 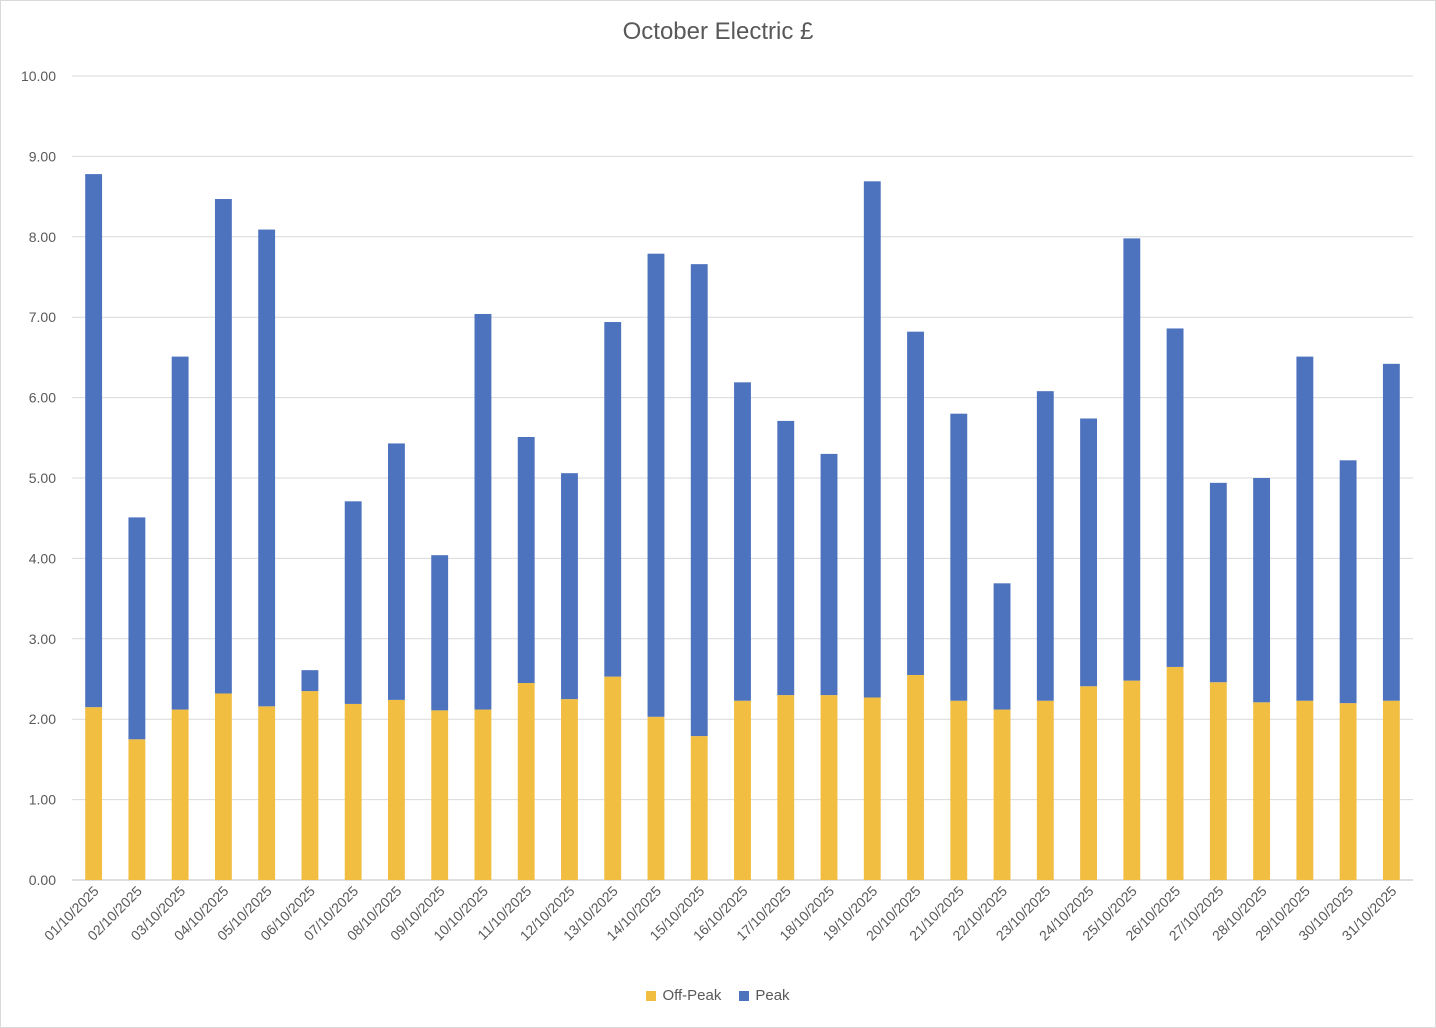 What do you see at coordinates (42, 639) in the screenshot?
I see `y-tick-label: 3.00` at bounding box center [42, 639].